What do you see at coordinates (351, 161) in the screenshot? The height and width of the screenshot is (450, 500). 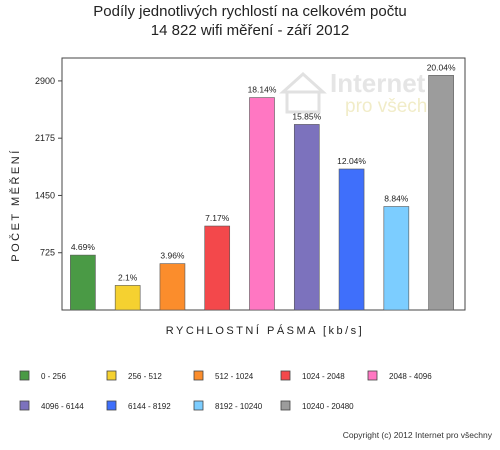 I see `bar-data-label: 12.04%` at bounding box center [351, 161].